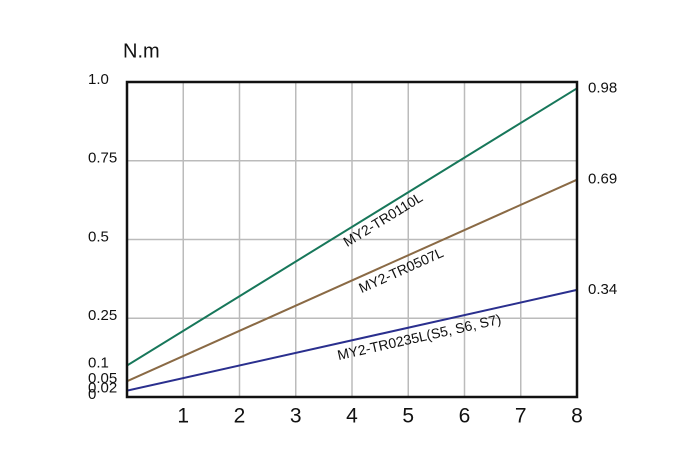 Image resolution: width=700 pixels, height=472 pixels. What do you see at coordinates (98, 362) in the screenshot?
I see `y-tick-label: 0.1` at bounding box center [98, 362].